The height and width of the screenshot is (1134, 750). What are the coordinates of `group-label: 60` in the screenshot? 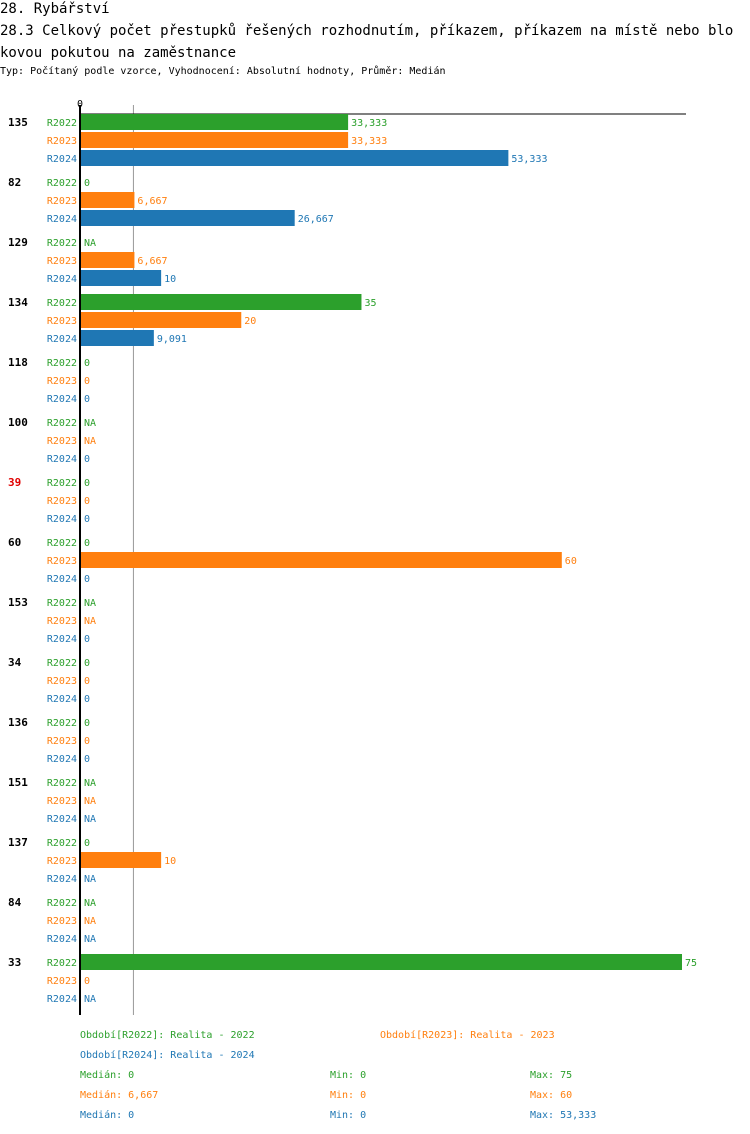 It's located at (14, 542).